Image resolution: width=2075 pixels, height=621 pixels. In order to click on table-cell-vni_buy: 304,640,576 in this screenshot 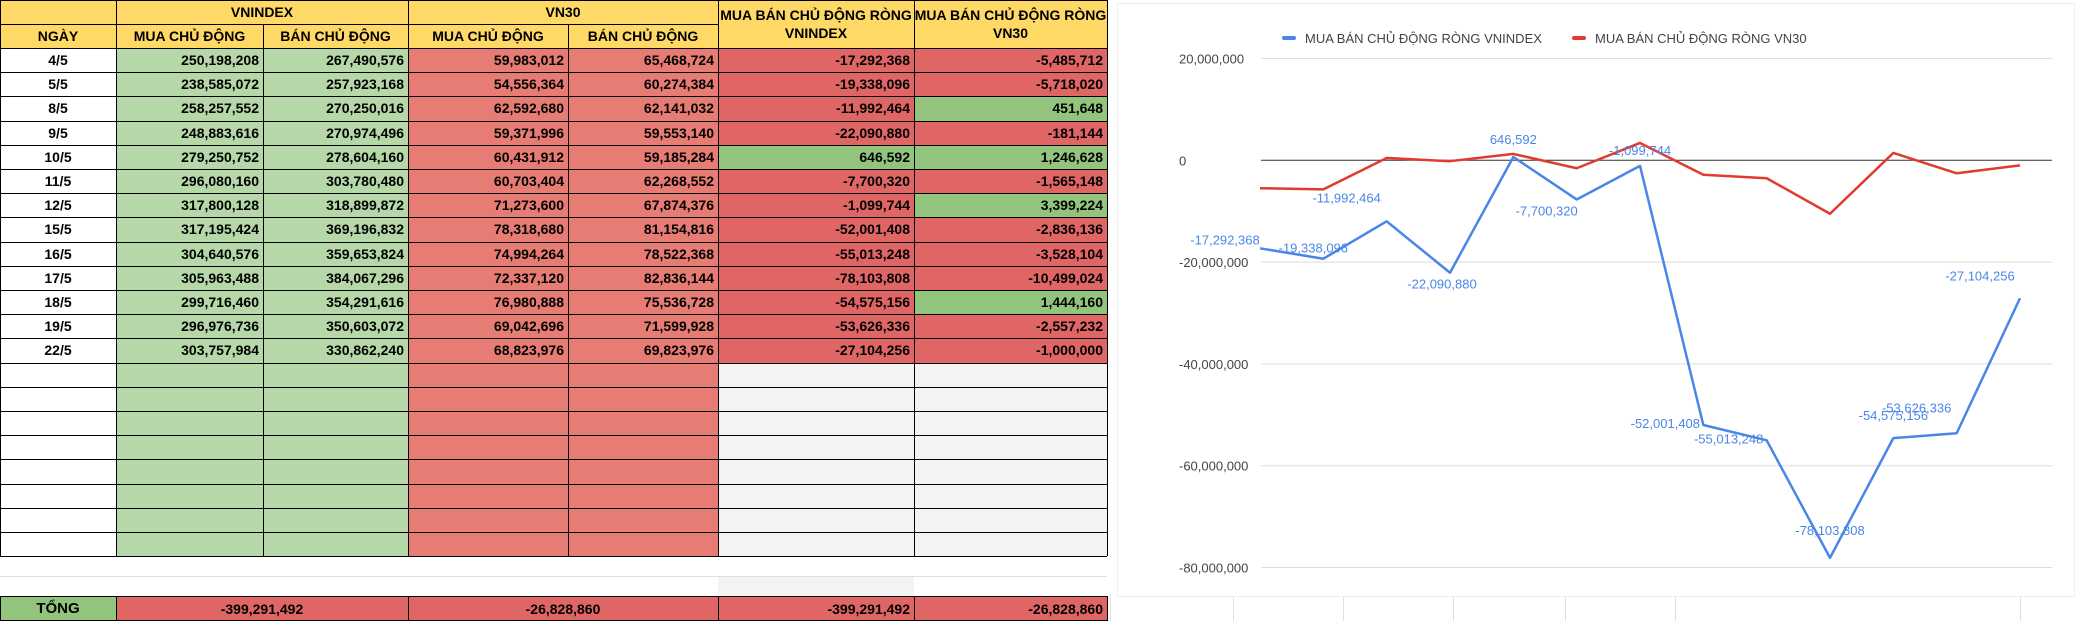, I will do `click(189, 253)`.